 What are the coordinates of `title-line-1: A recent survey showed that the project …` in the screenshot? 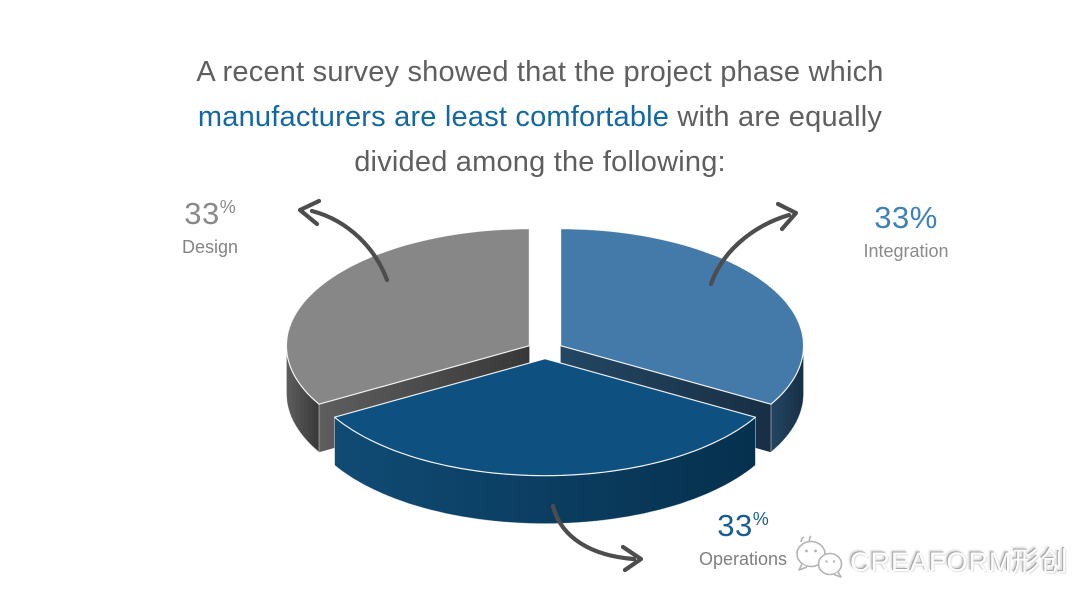 It's located at (540, 72).